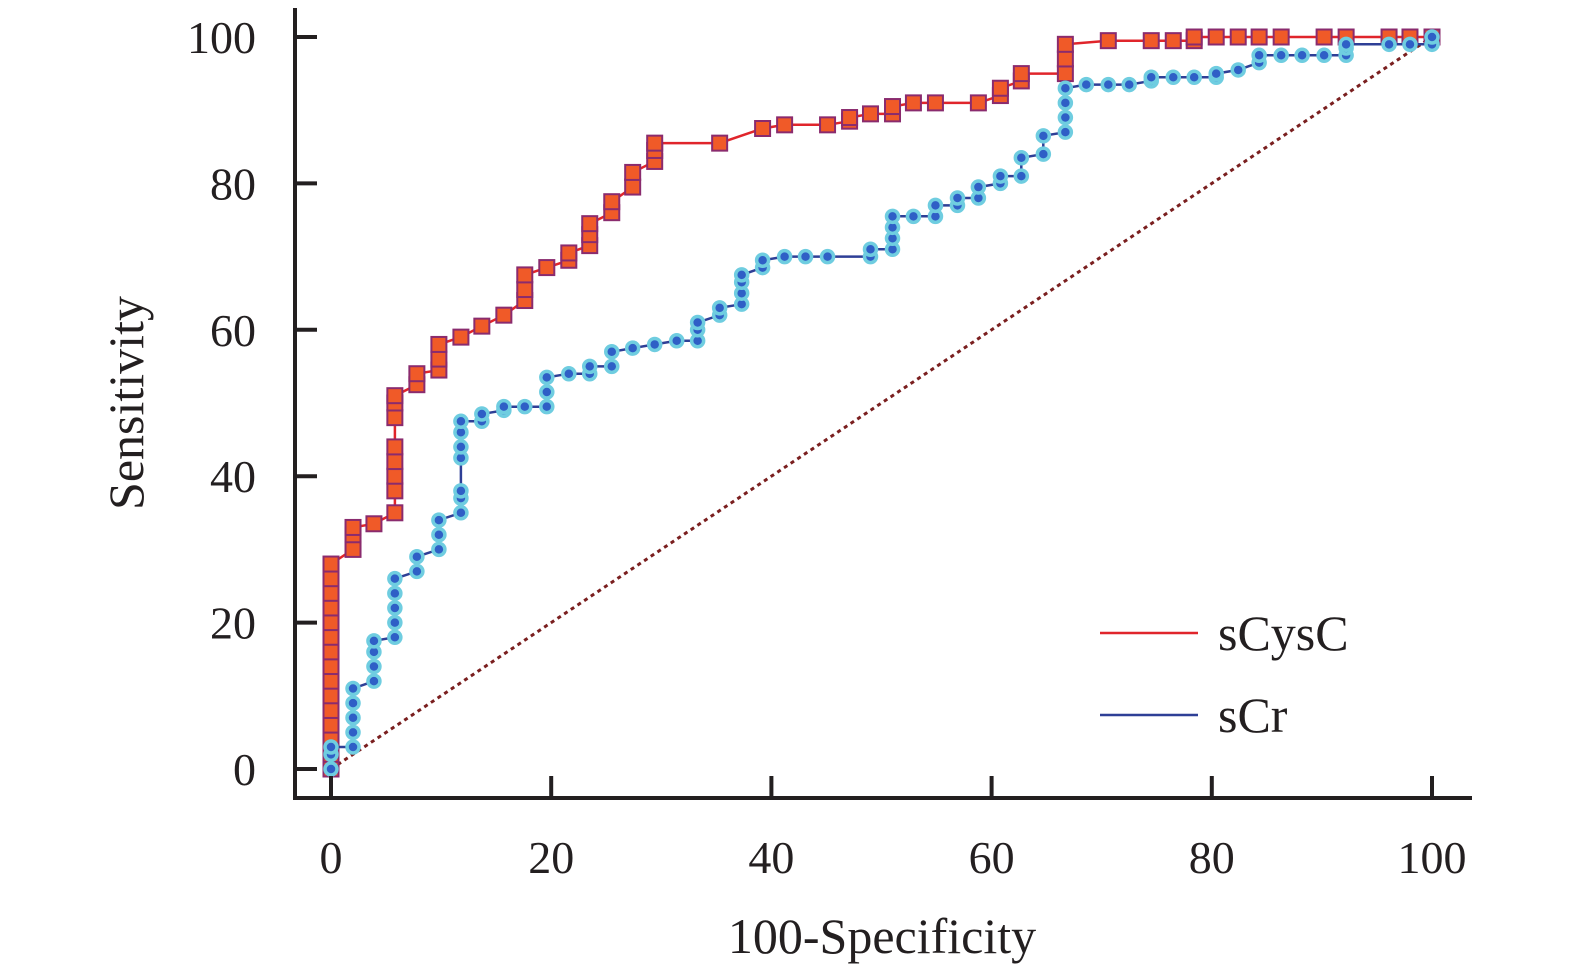  I want to click on y-tick-label: 0, so click(244, 769).